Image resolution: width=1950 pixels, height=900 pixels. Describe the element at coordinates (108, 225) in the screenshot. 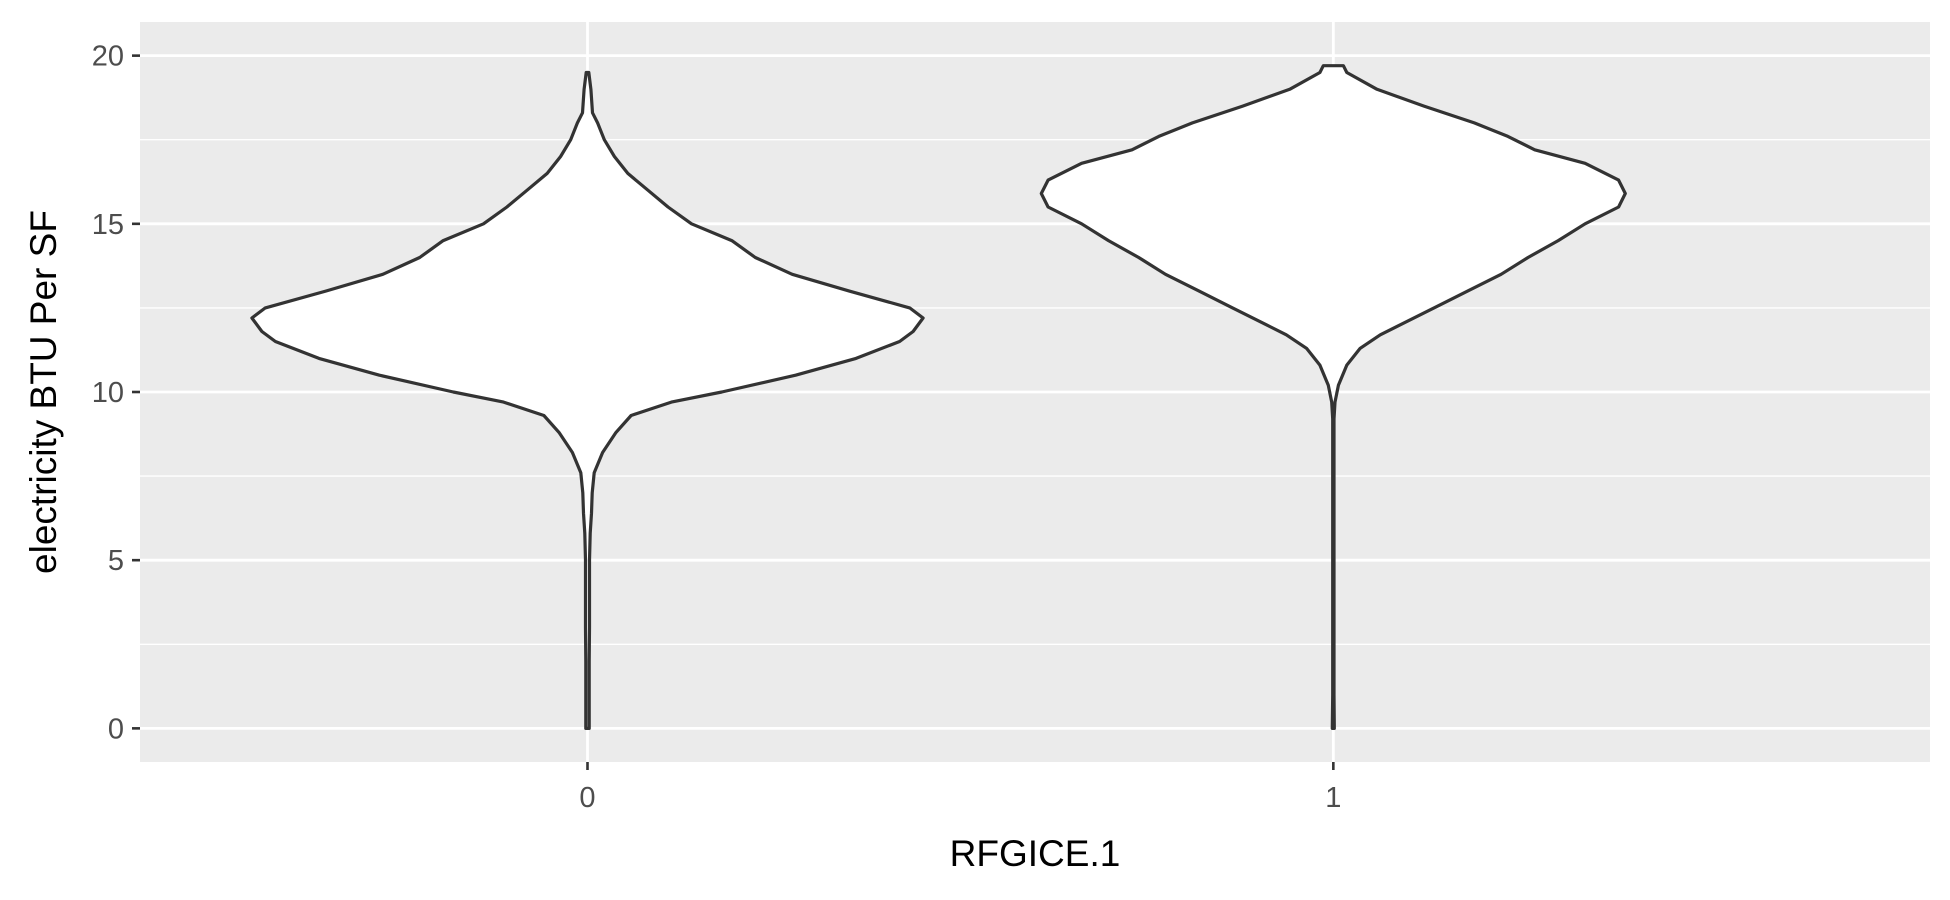

I see `y-tick-label: 15` at that location.